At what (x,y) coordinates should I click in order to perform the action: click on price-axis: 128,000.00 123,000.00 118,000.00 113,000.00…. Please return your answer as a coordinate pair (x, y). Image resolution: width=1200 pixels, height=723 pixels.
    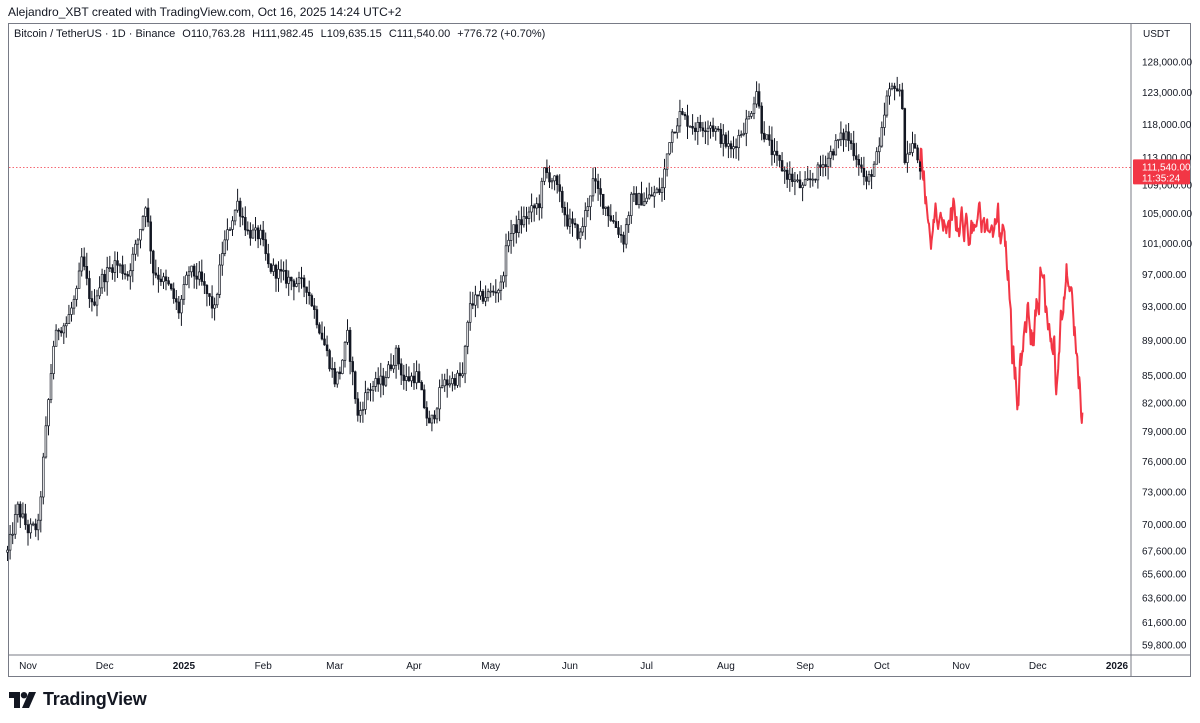
    Looking at the image, I should click on (1167, 355).